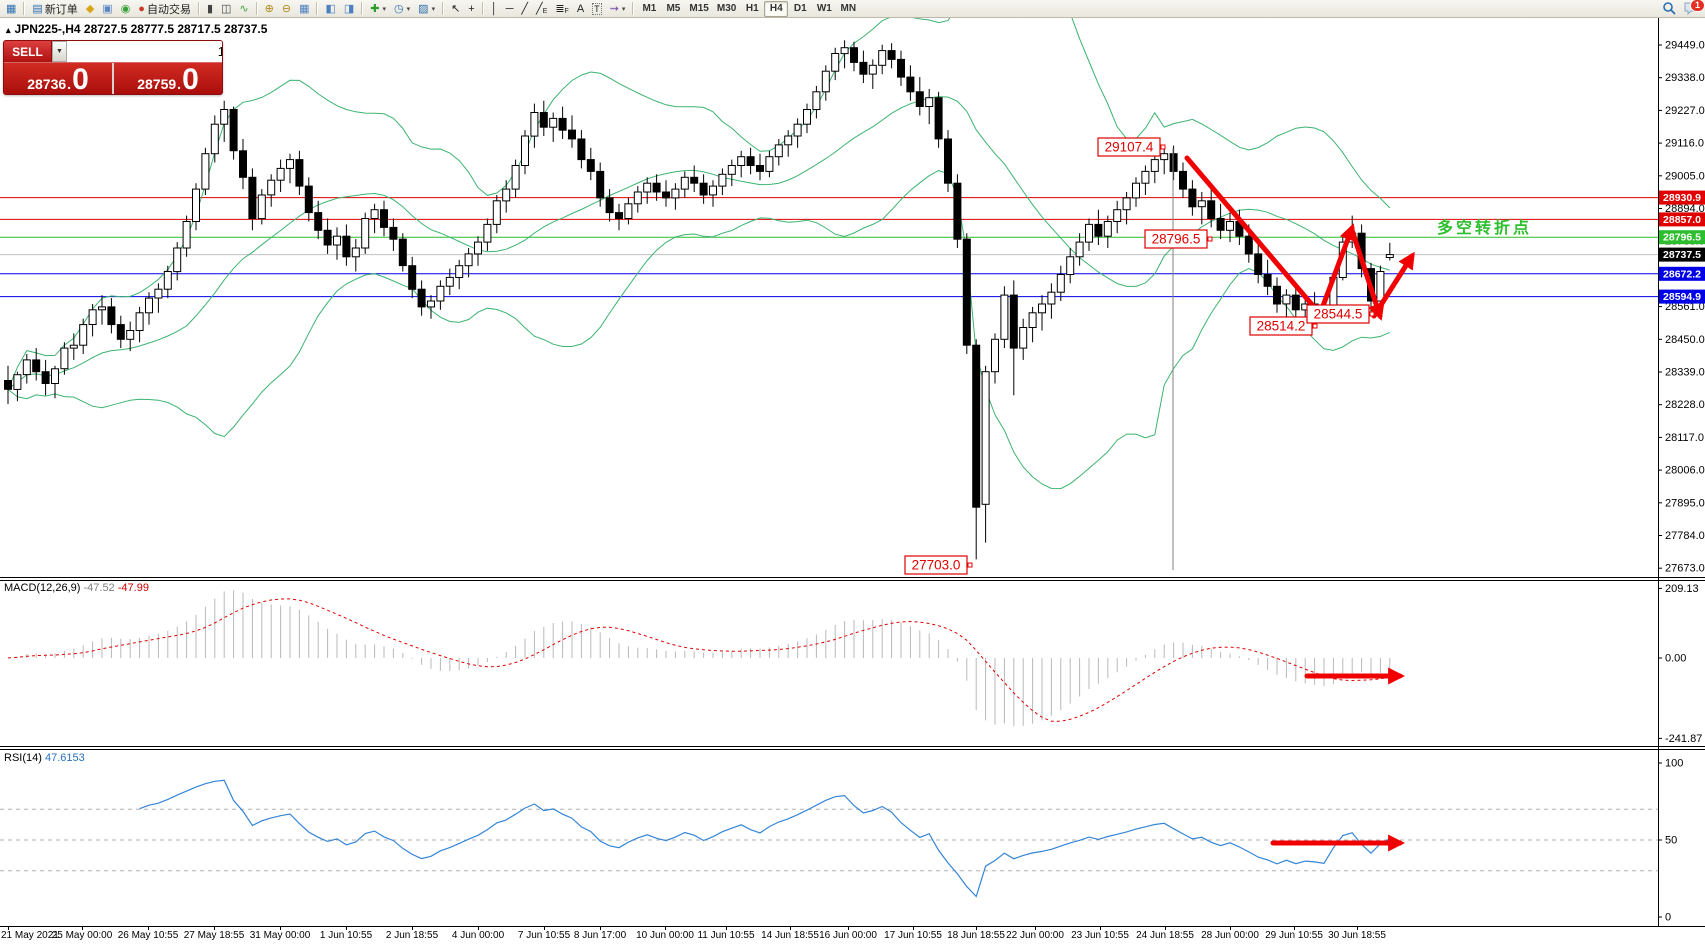 The image size is (1705, 945). What do you see at coordinates (673, 9) in the screenshot?
I see `timeframe-m5-button: M5` at bounding box center [673, 9].